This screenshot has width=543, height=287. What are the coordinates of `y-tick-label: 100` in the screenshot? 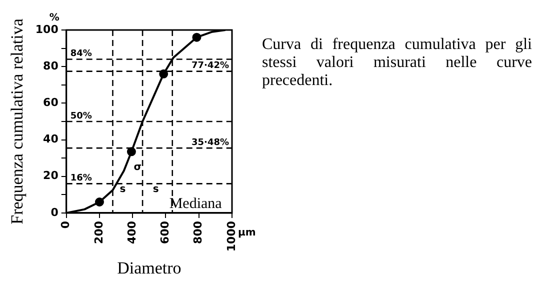 It's located at (47, 29).